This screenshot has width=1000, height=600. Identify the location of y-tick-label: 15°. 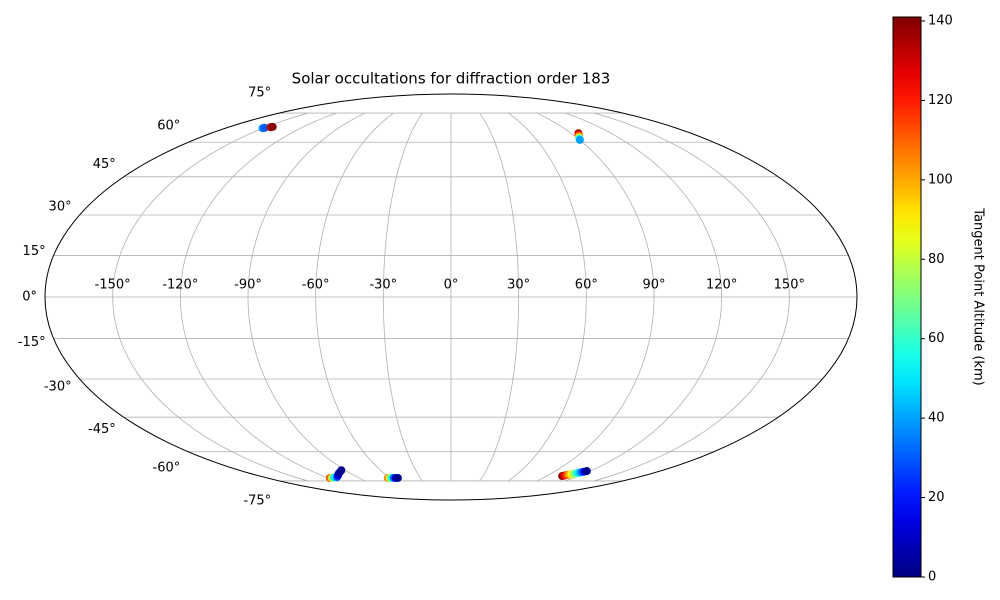
(34, 251).